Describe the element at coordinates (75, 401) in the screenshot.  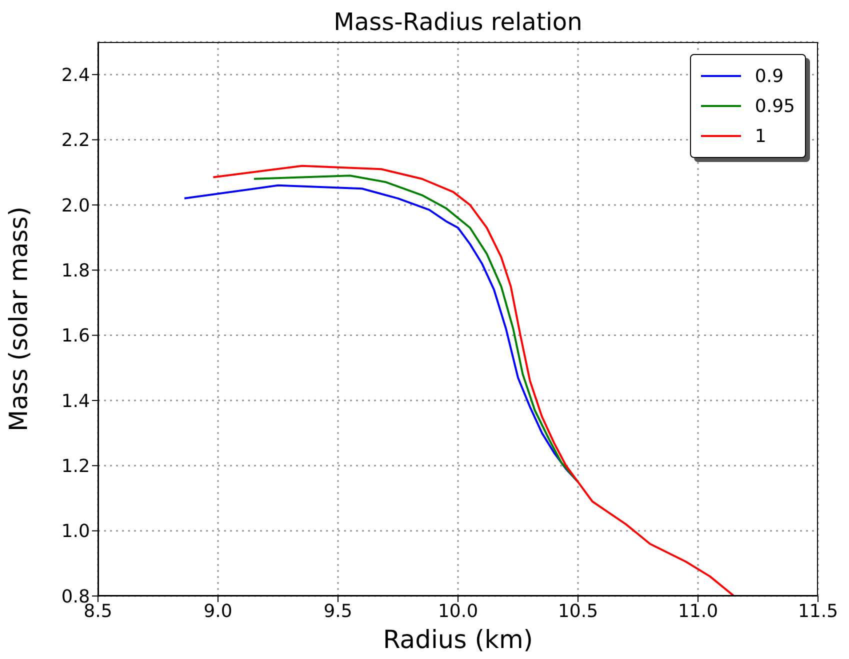
I see `y-tick-label: 1.4` at that location.